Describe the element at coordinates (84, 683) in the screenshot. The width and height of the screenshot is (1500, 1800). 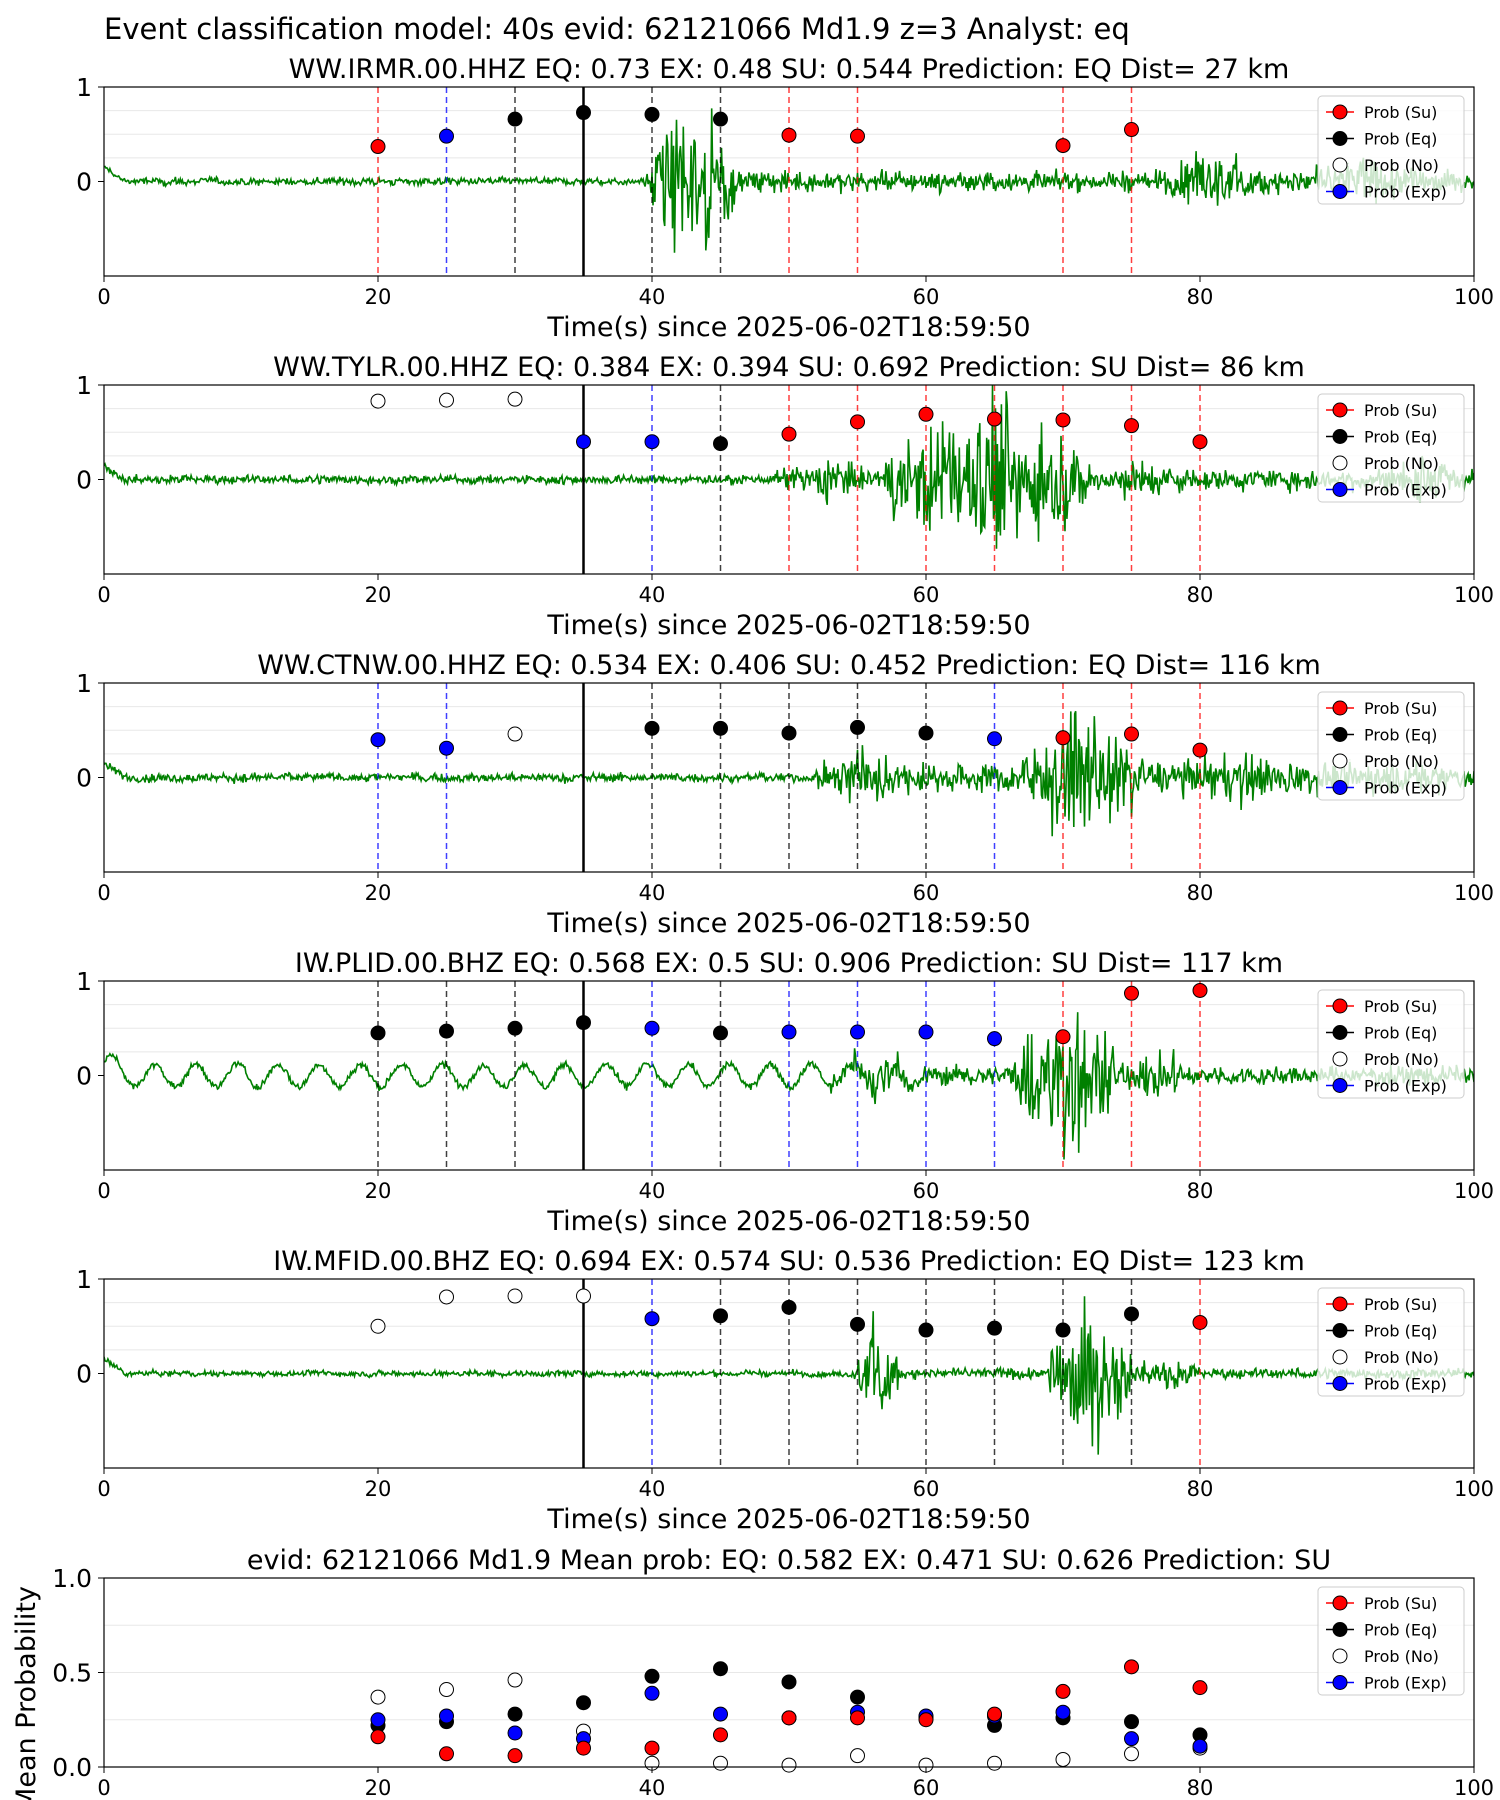
I see `y-tick-label: 1` at that location.